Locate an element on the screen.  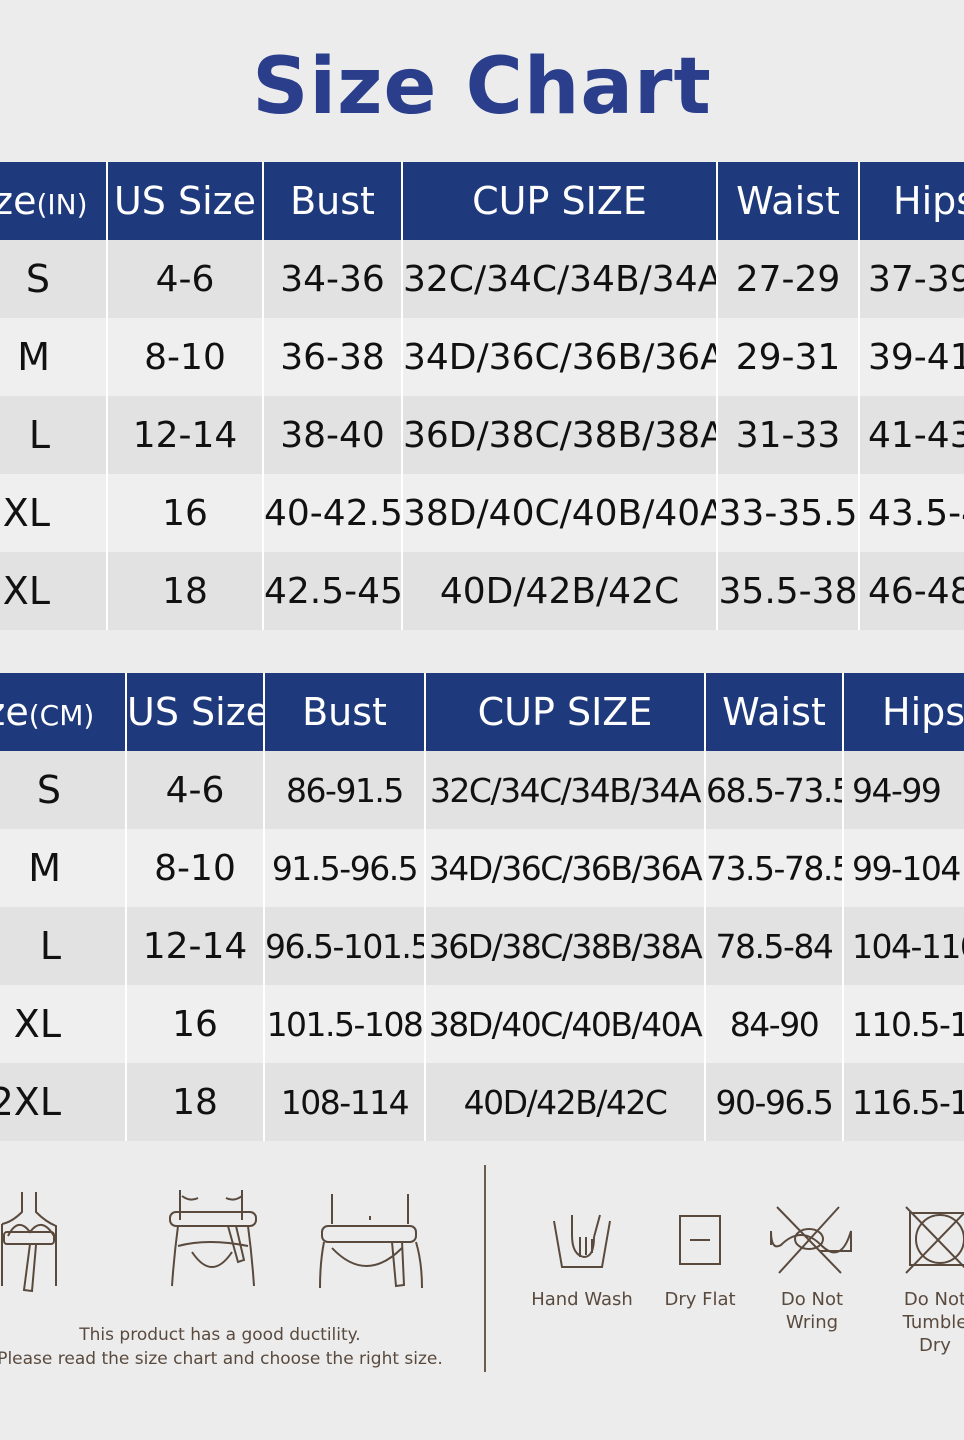
care-label-dry-flat: Dry Flat is located at coordinates (700, 1299).